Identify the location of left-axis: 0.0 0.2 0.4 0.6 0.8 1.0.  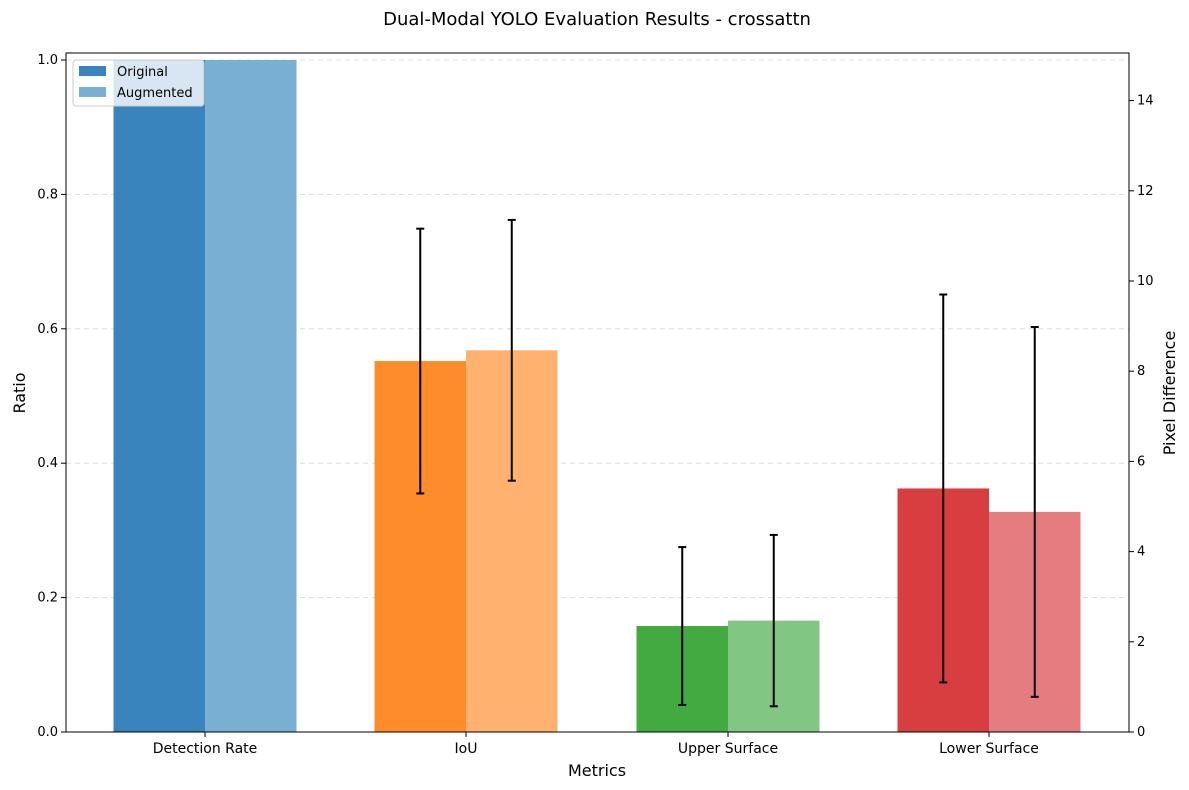
(51, 396).